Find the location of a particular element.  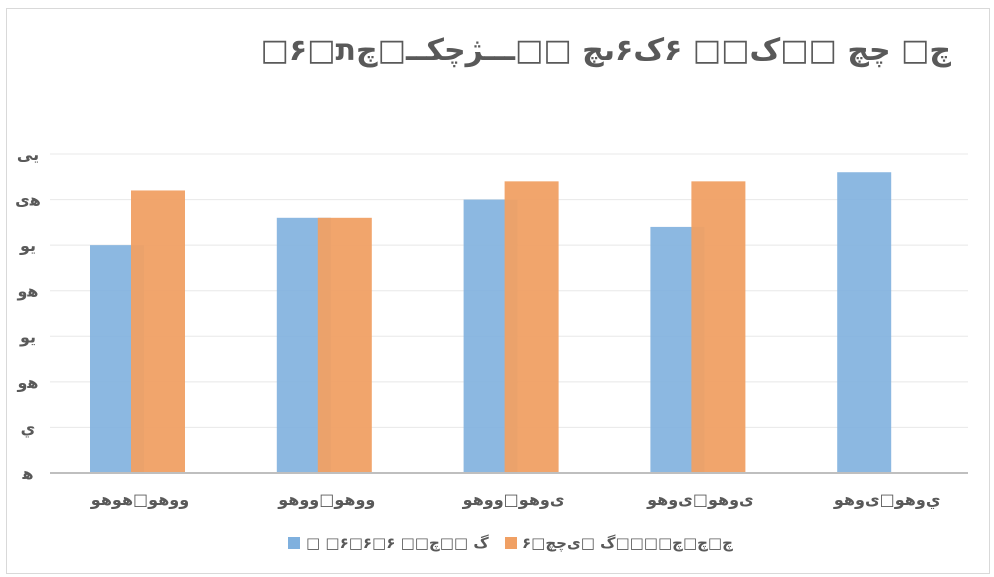

x-tick-label: ى‌وهو□ووهو is located at coordinates (513, 499).